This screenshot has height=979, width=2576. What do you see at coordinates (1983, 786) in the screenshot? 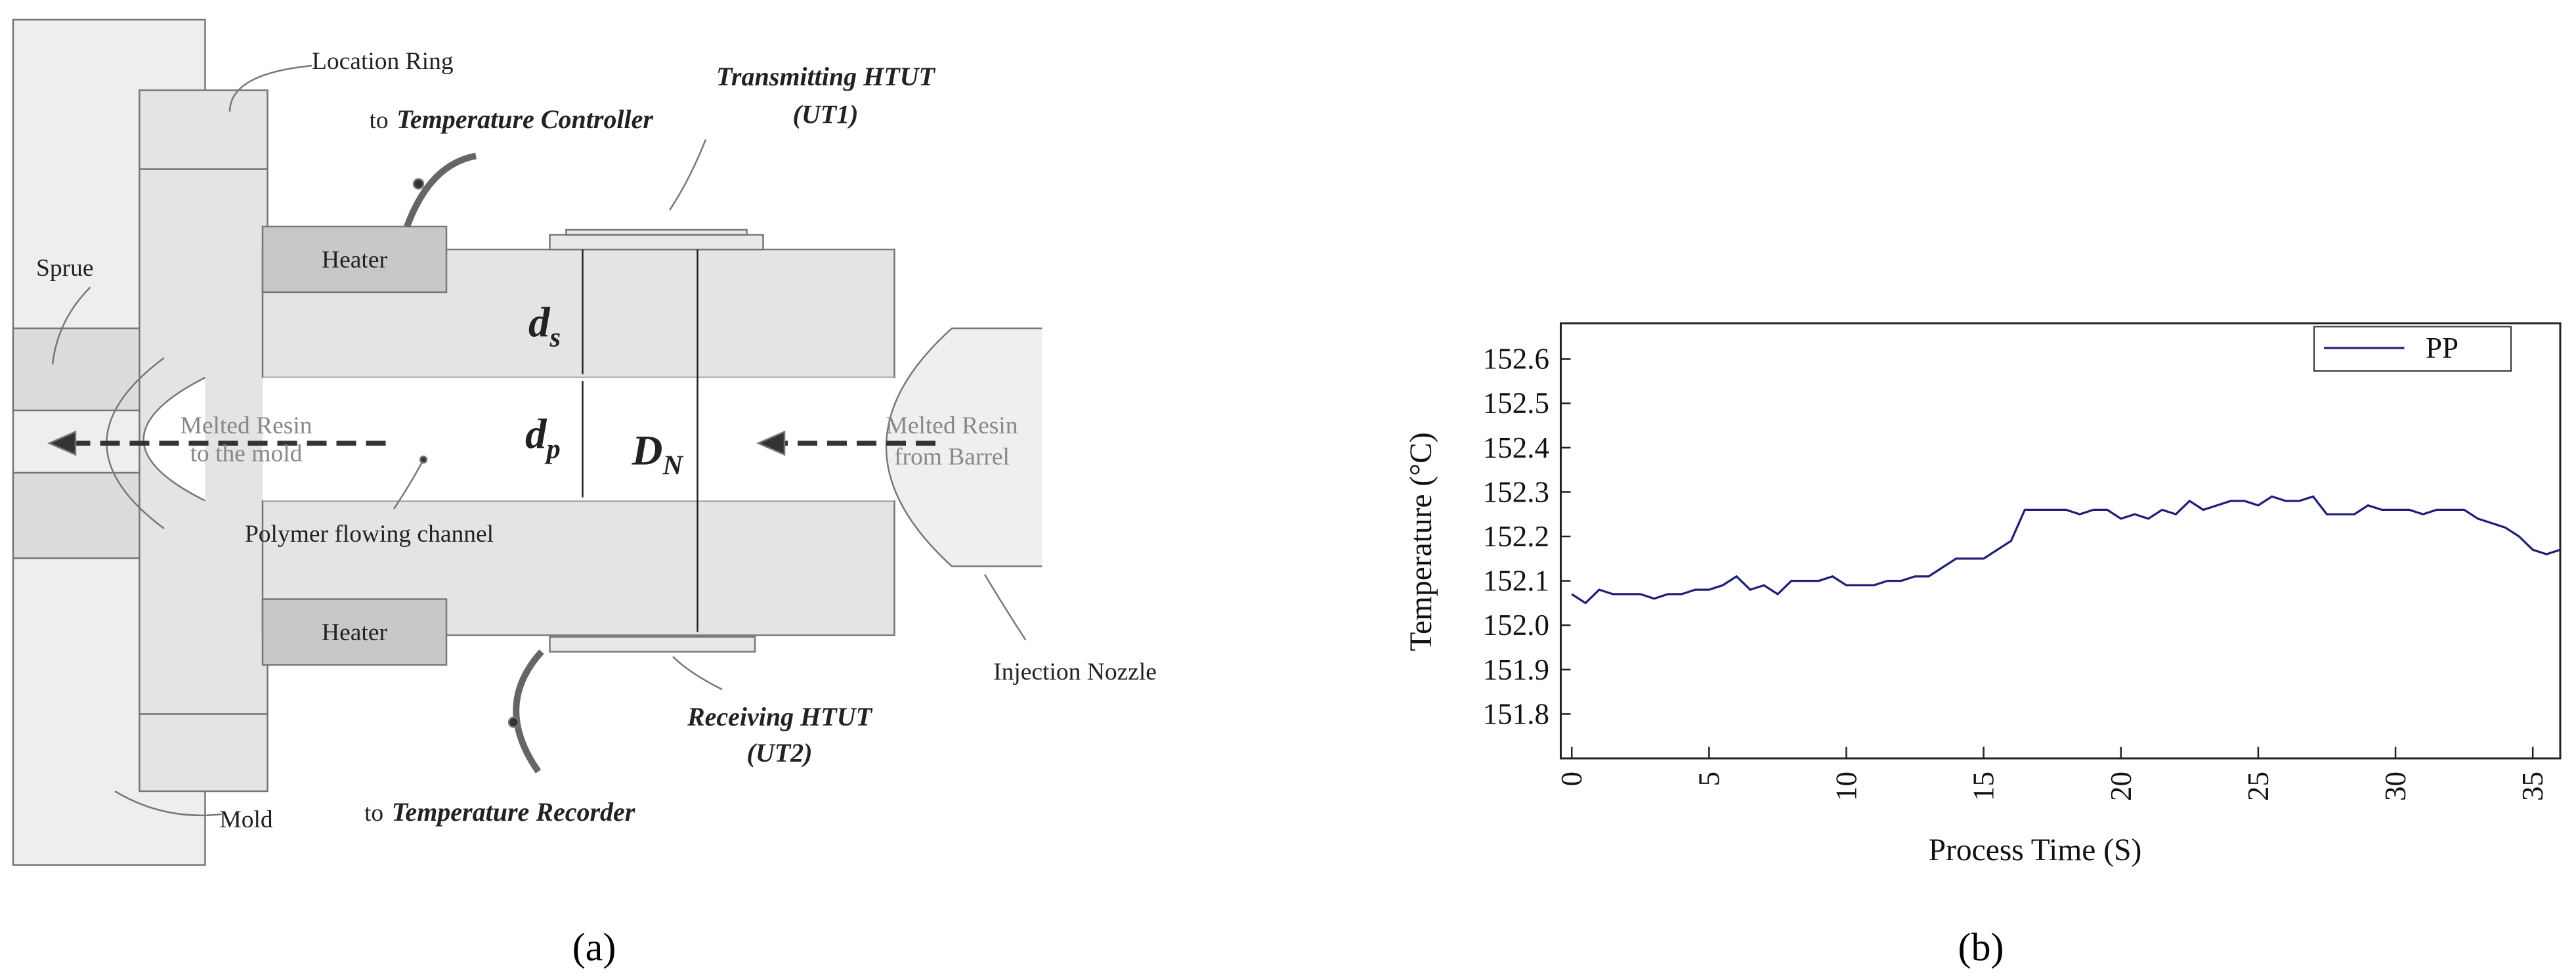
I see `x-tick-label: 15` at bounding box center [1983, 786].